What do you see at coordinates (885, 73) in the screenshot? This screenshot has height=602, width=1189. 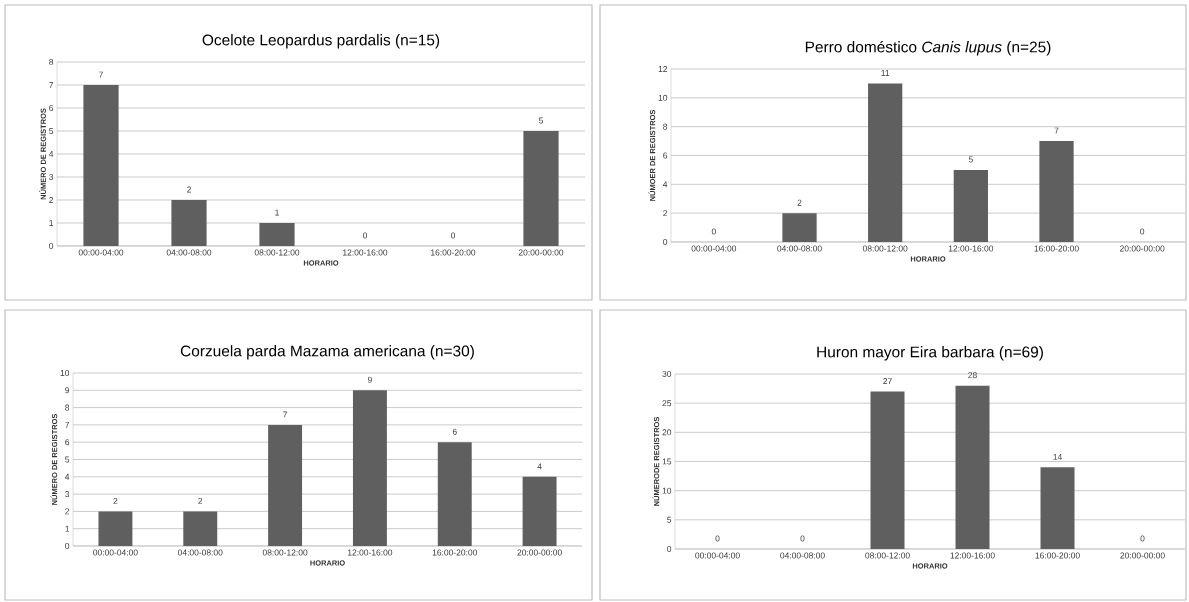 I see `data-label: 11` at bounding box center [885, 73].